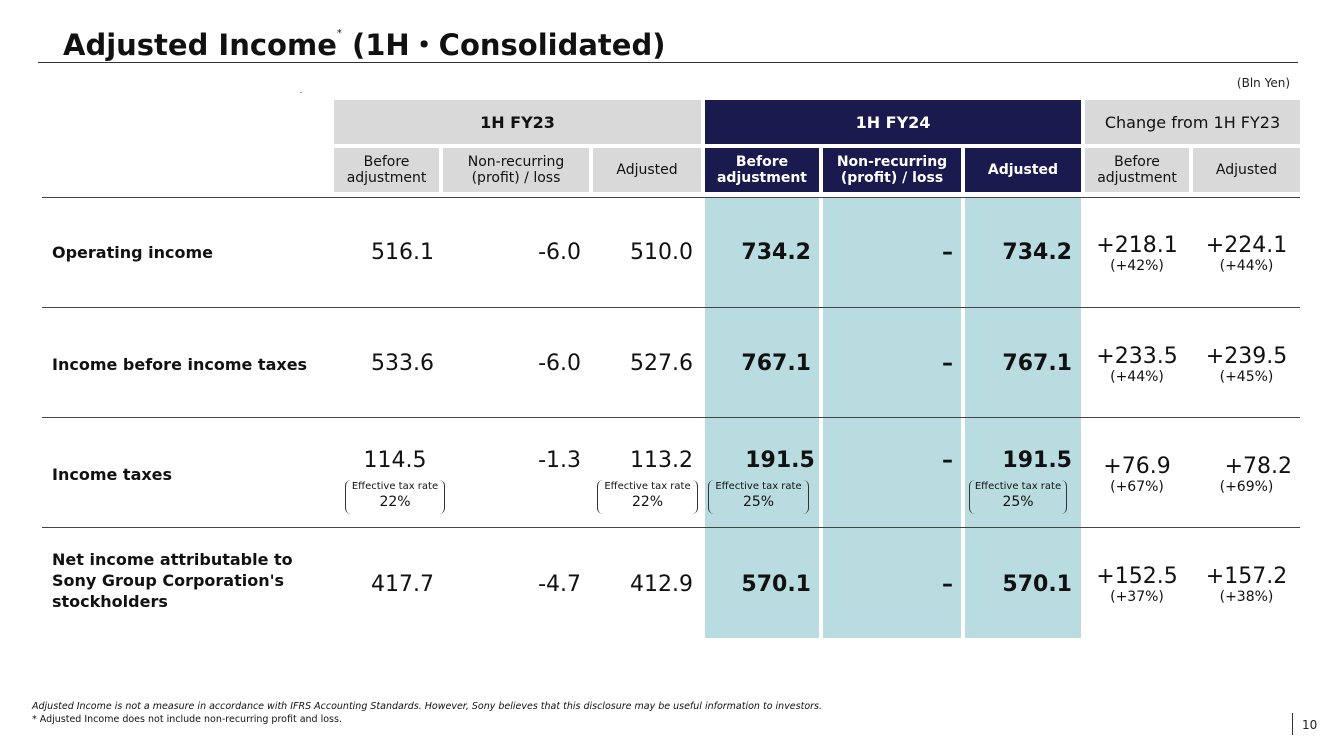 The width and height of the screenshot is (1334, 749). Describe the element at coordinates (1263, 83) in the screenshot. I see `unit-label: (Bln Yen)` at that location.